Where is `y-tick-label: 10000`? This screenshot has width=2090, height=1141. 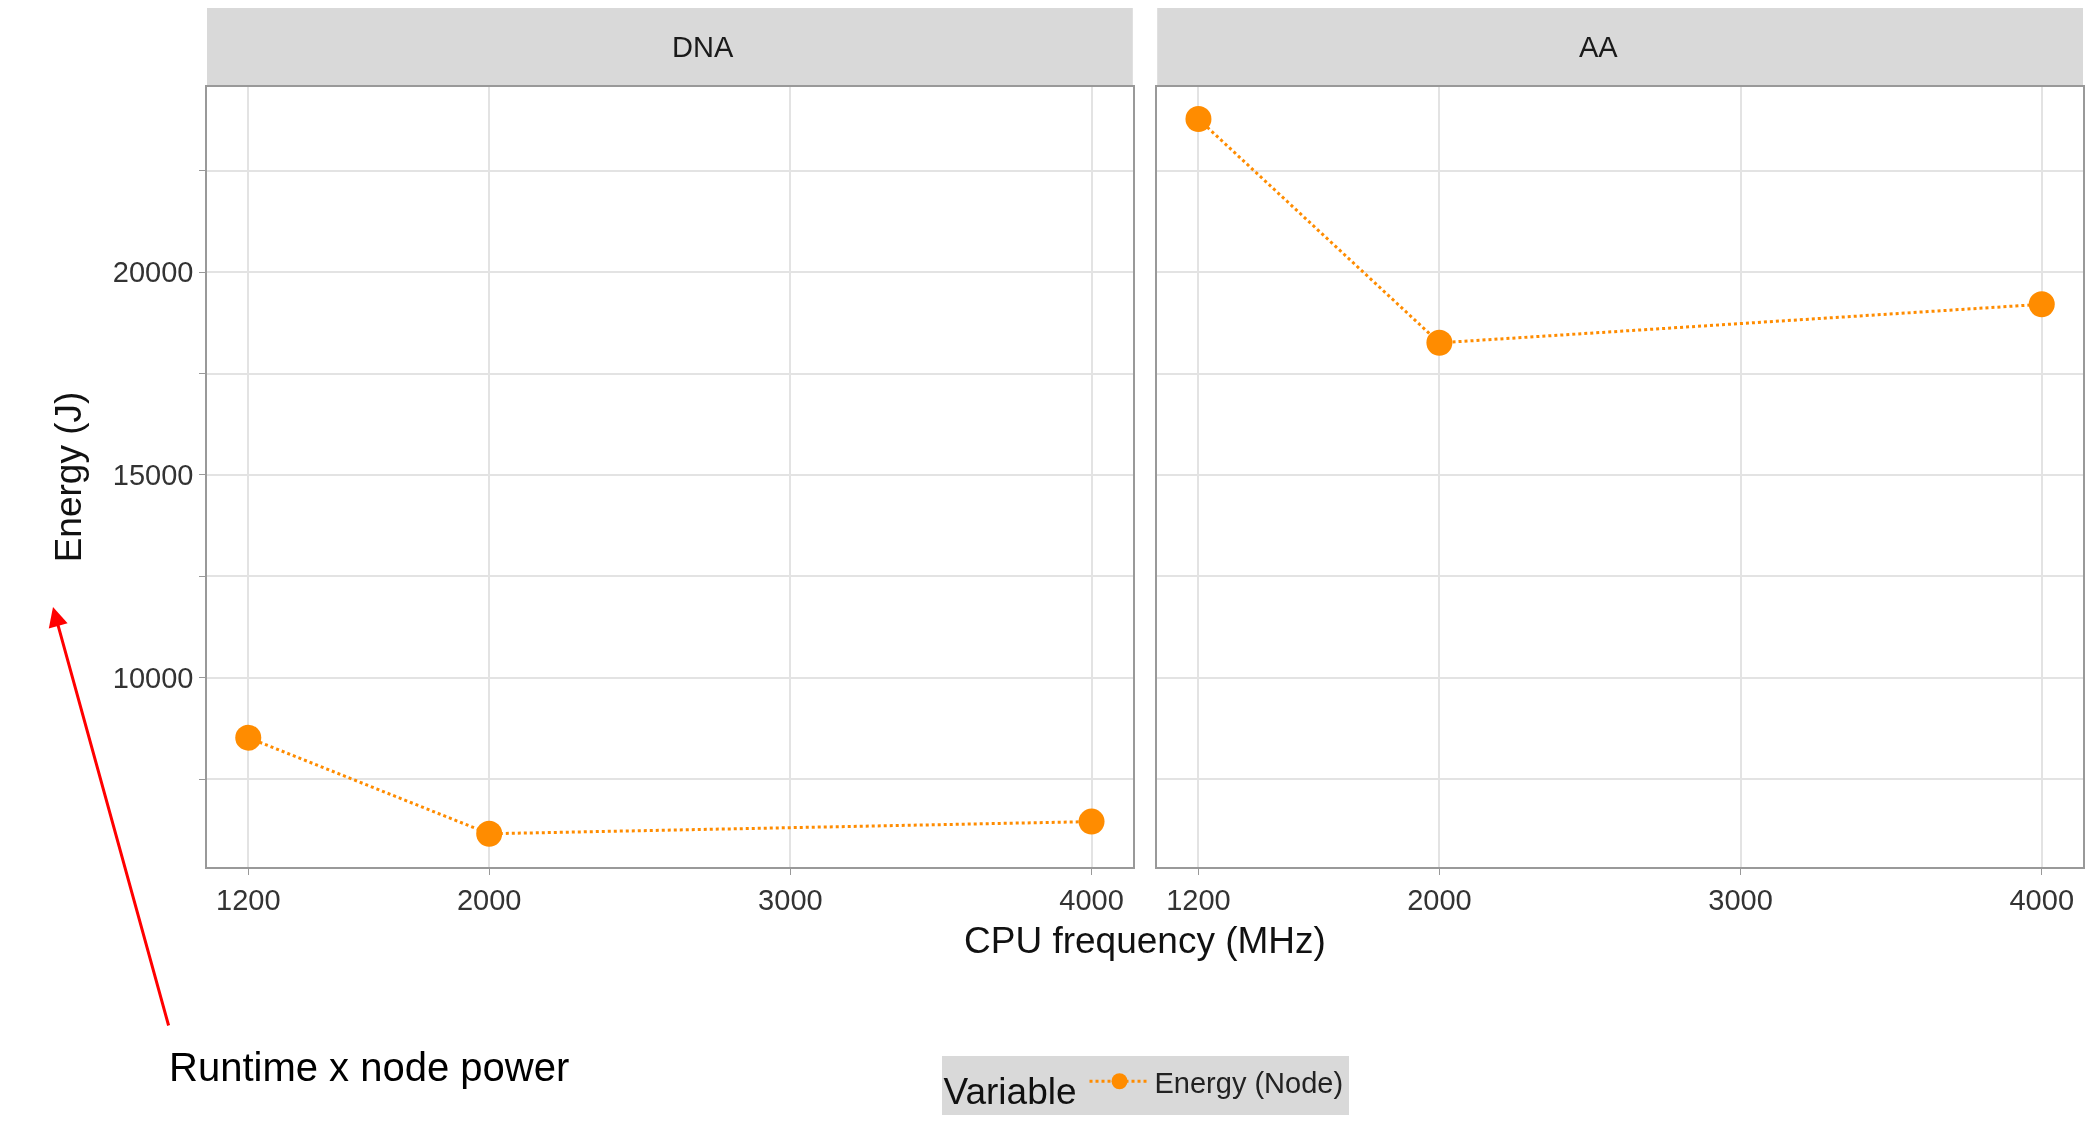
y-tick-label: 10000 is located at coordinates (153, 677).